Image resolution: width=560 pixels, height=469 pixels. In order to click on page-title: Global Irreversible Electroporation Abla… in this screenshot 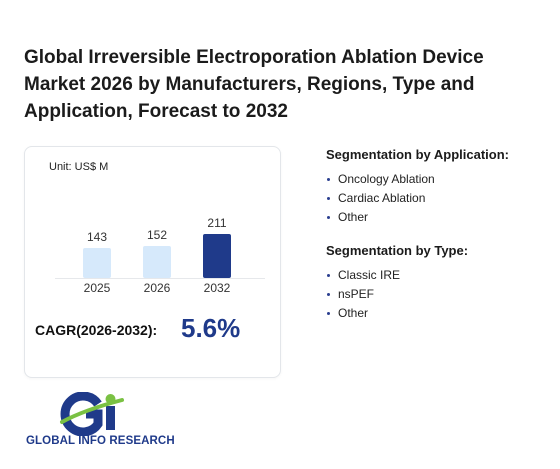, I will do `click(254, 84)`.